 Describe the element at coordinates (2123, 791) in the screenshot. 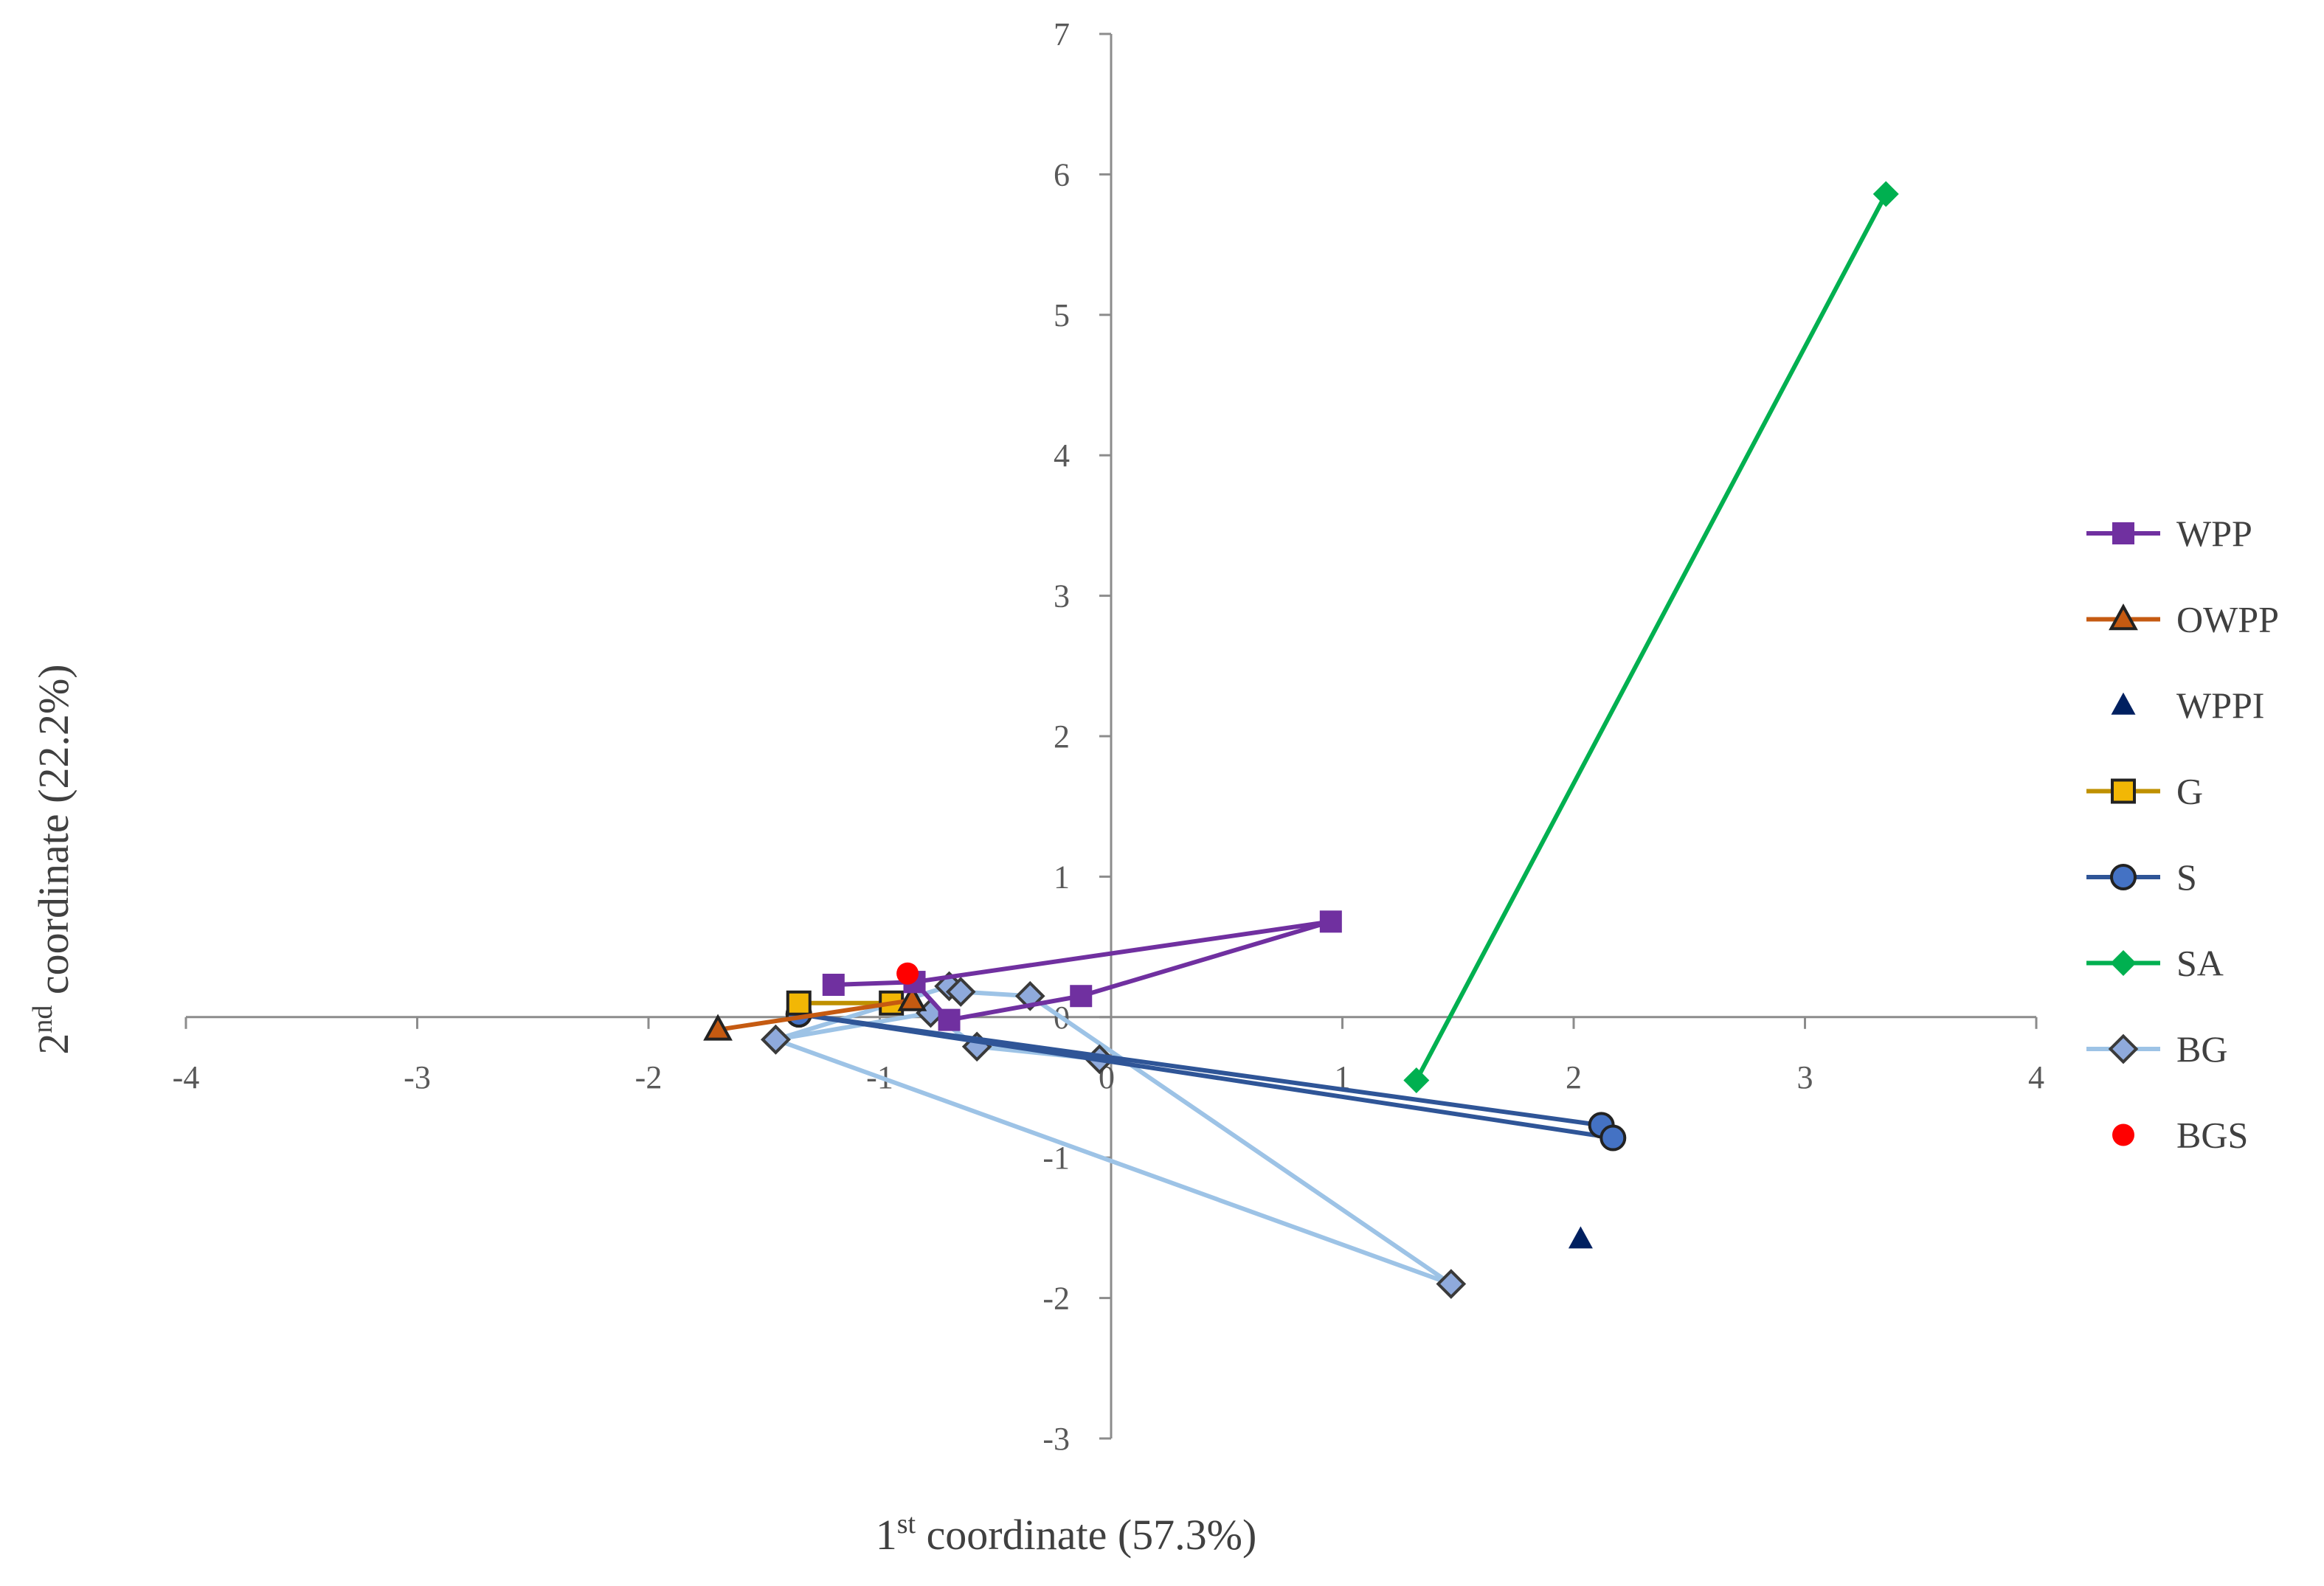

I see `legend-marker-g` at that location.